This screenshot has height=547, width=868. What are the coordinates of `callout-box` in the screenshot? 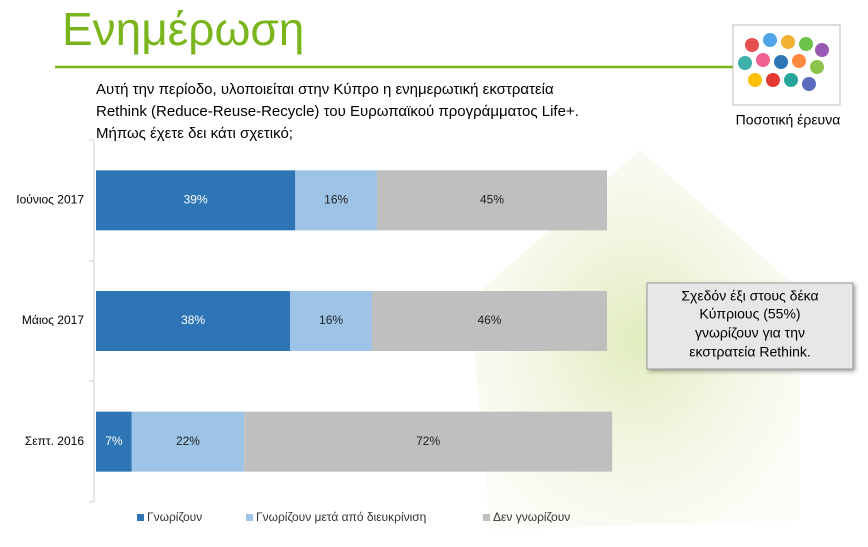 It's located at (750, 326).